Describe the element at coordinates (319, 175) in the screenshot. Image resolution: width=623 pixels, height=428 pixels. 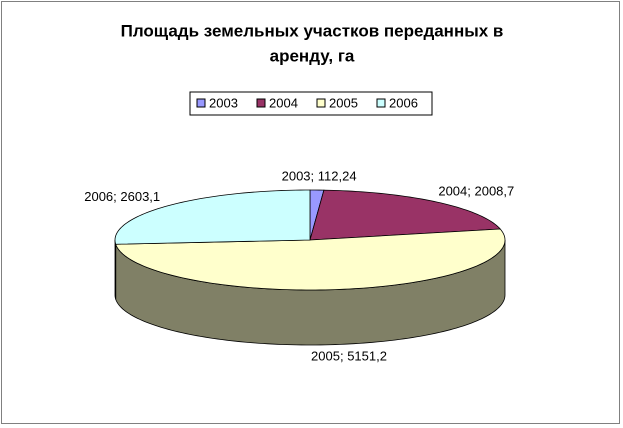
I see `data-label: 2003; 112,24` at that location.